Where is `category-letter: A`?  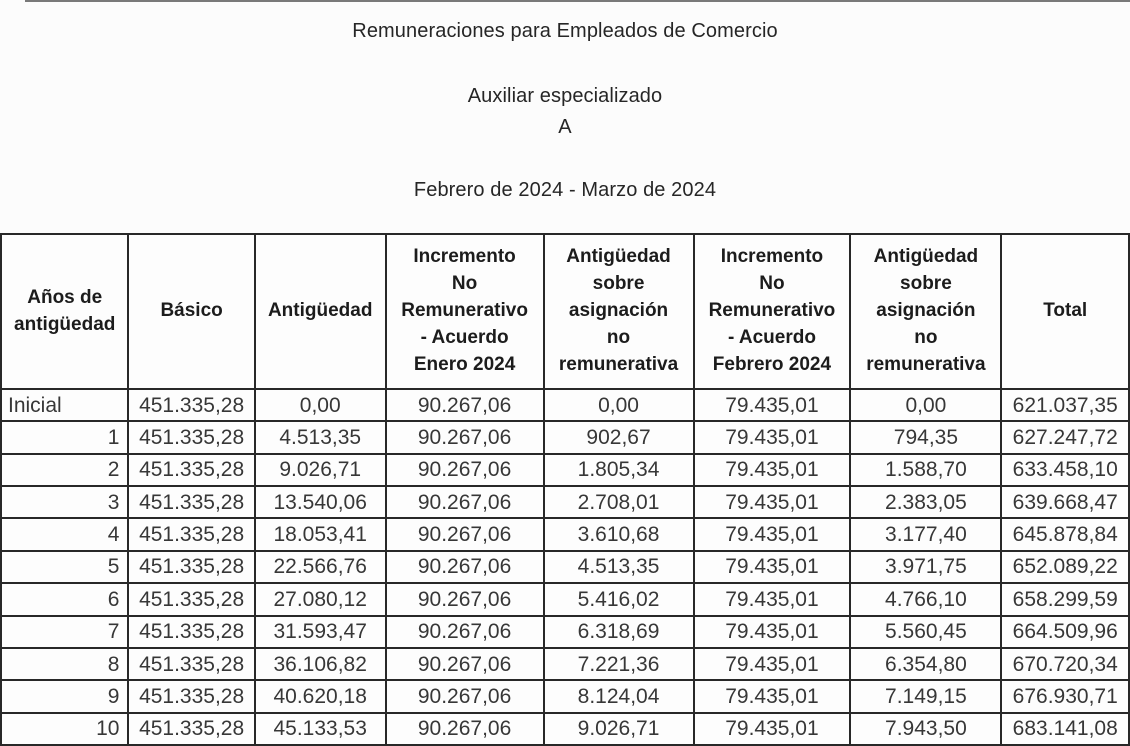
category-letter: A is located at coordinates (565, 127).